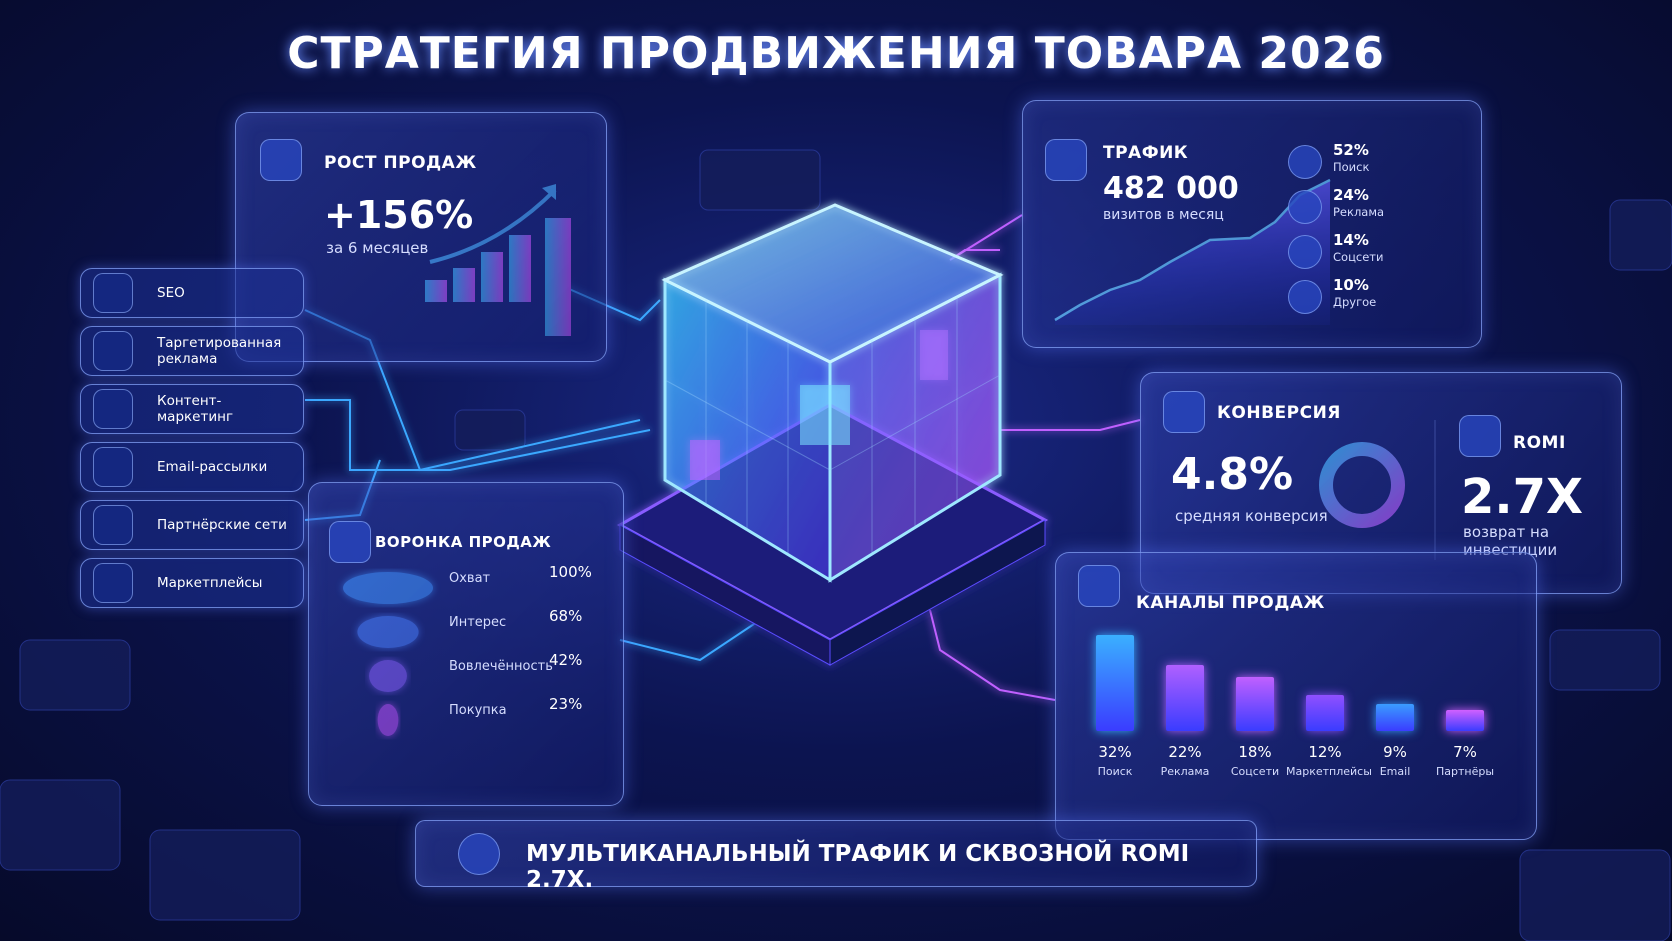  What do you see at coordinates (222, 525) in the screenshot?
I see `channel-label: Партнёрские сети` at bounding box center [222, 525].